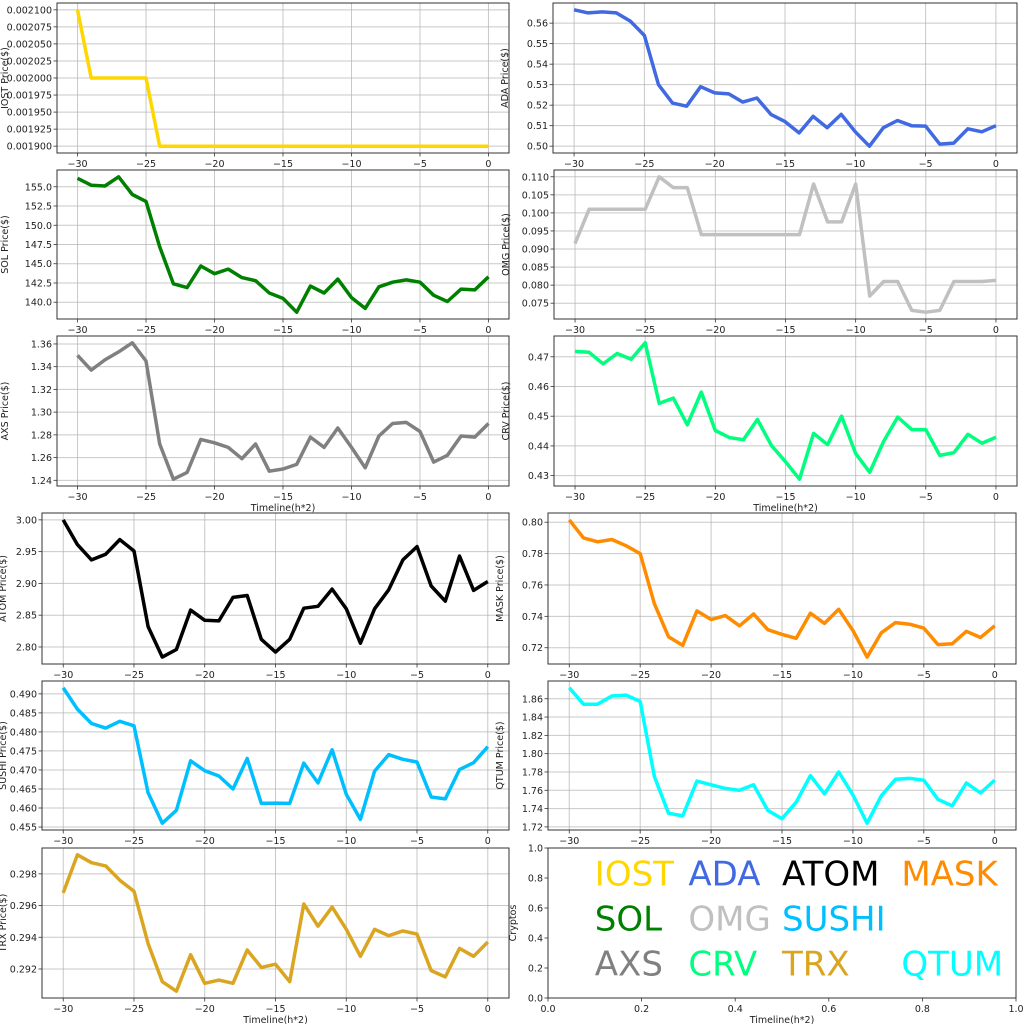 The width and height of the screenshot is (1024, 1024). Describe the element at coordinates (532, 554) in the screenshot. I see `y-tick-label: 0.78` at that location.